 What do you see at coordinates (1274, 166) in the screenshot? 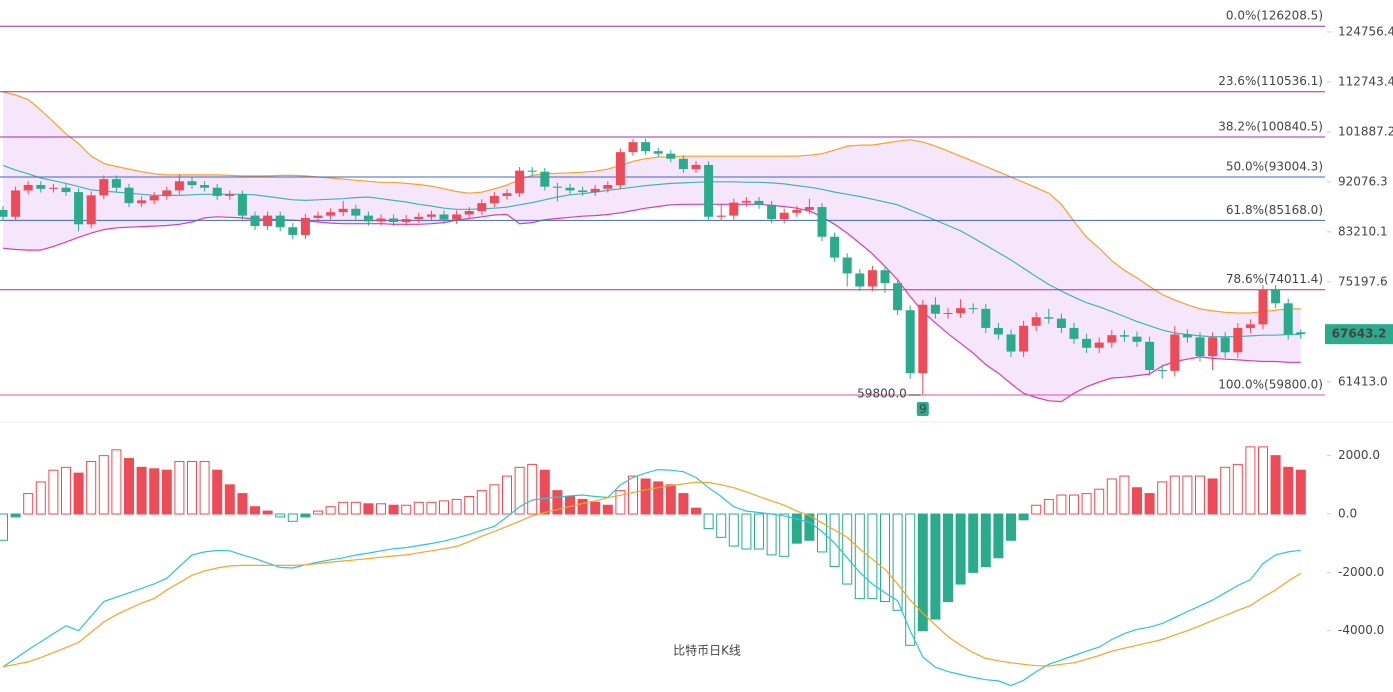
I see `fib-label: 50.0%(93004.3)` at bounding box center [1274, 166].